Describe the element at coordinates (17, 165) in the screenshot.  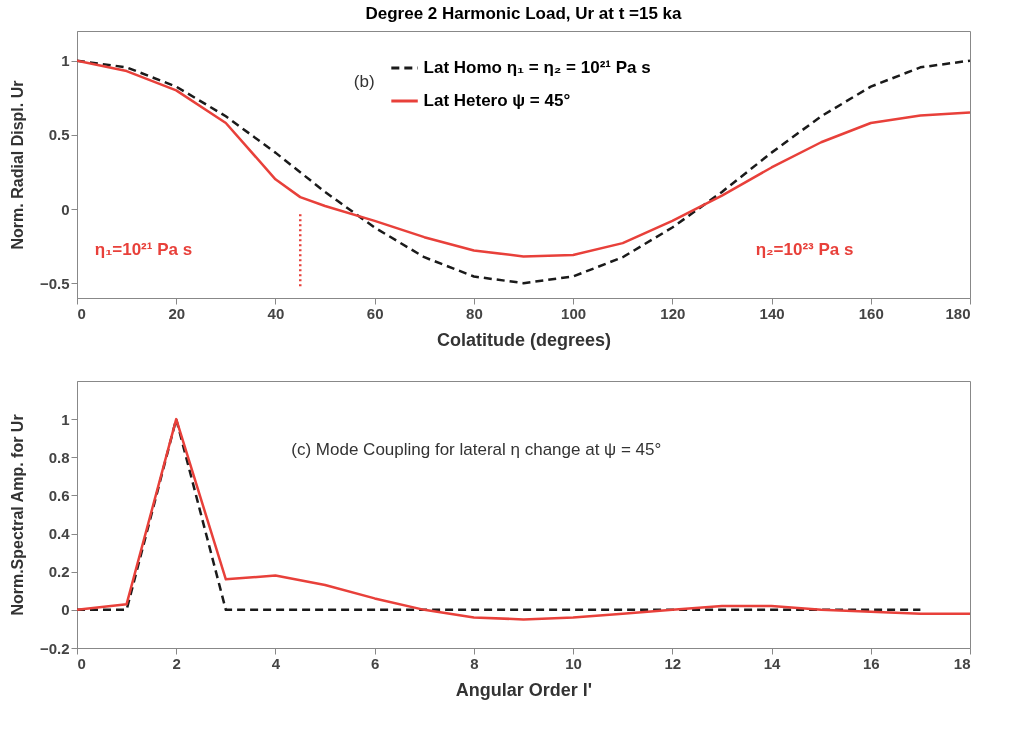
I see `y-axis-title: Norm. Radial Displ. Ur` at that location.